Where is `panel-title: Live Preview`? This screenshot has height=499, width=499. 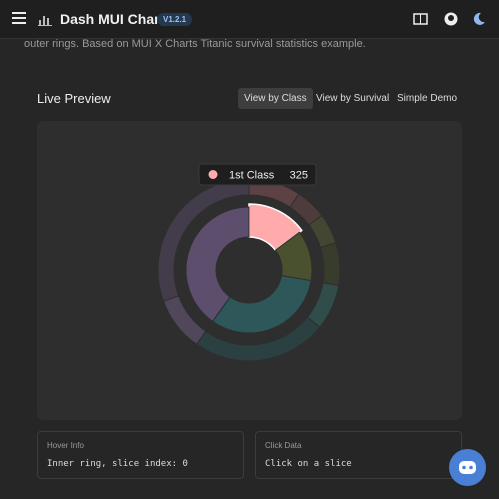
panel-title: Live Preview is located at coordinates (74, 98).